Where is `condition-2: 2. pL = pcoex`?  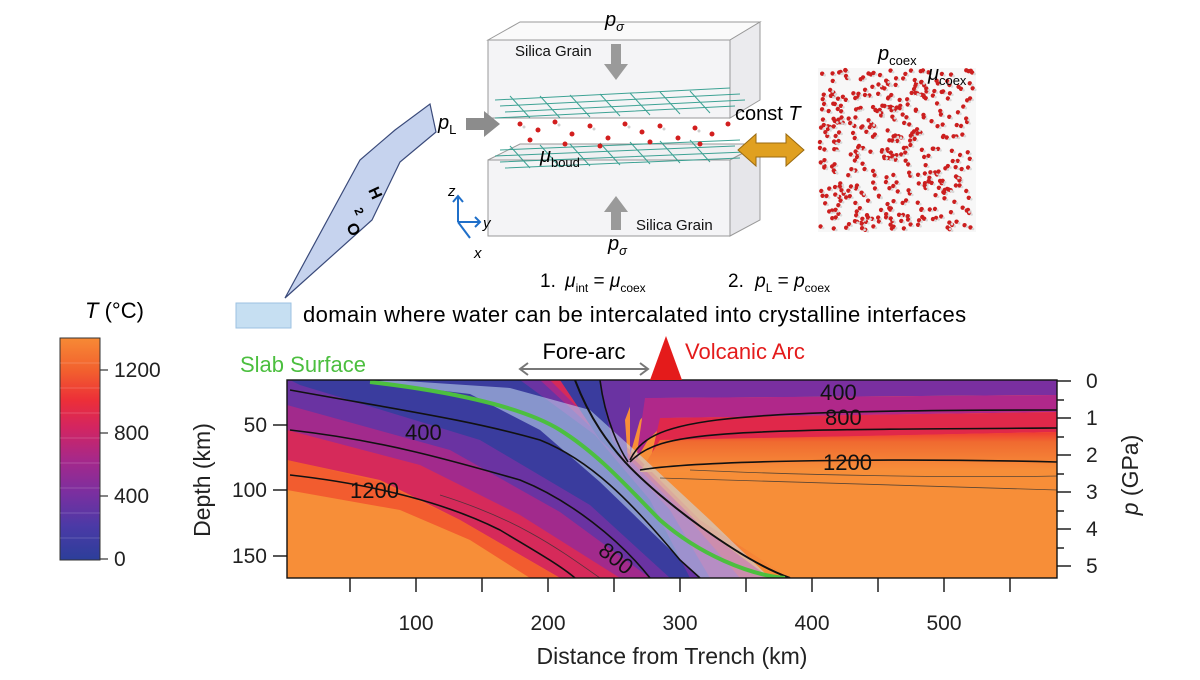 condition-2: 2. pL = pcoex is located at coordinates (779, 283).